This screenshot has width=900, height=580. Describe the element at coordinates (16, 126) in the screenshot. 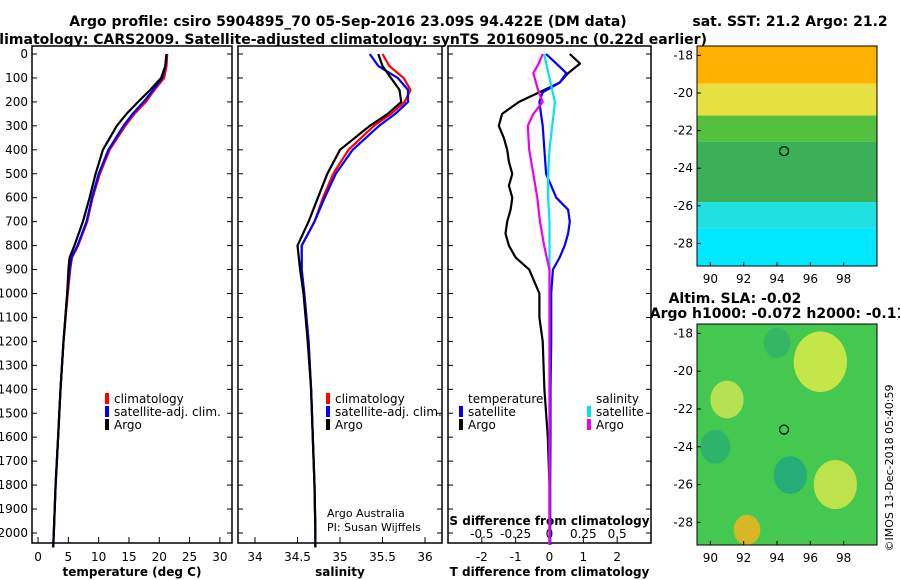

I see `depth-tick-label: 300` at that location.